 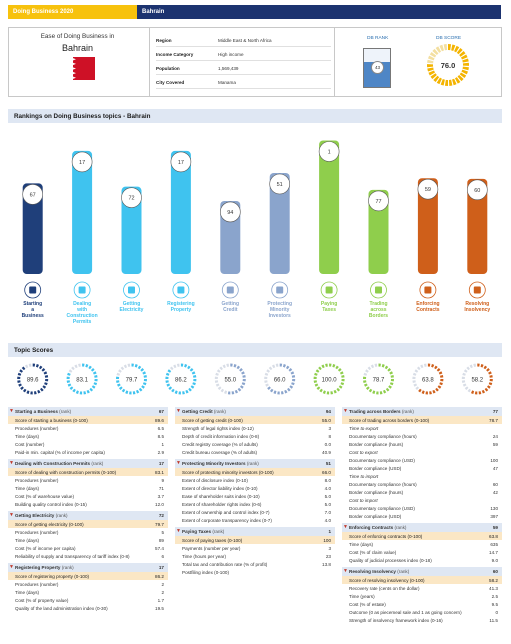 What do you see at coordinates (477, 381) in the screenshot?
I see `topic-score-value: 58.2` at bounding box center [477, 381].